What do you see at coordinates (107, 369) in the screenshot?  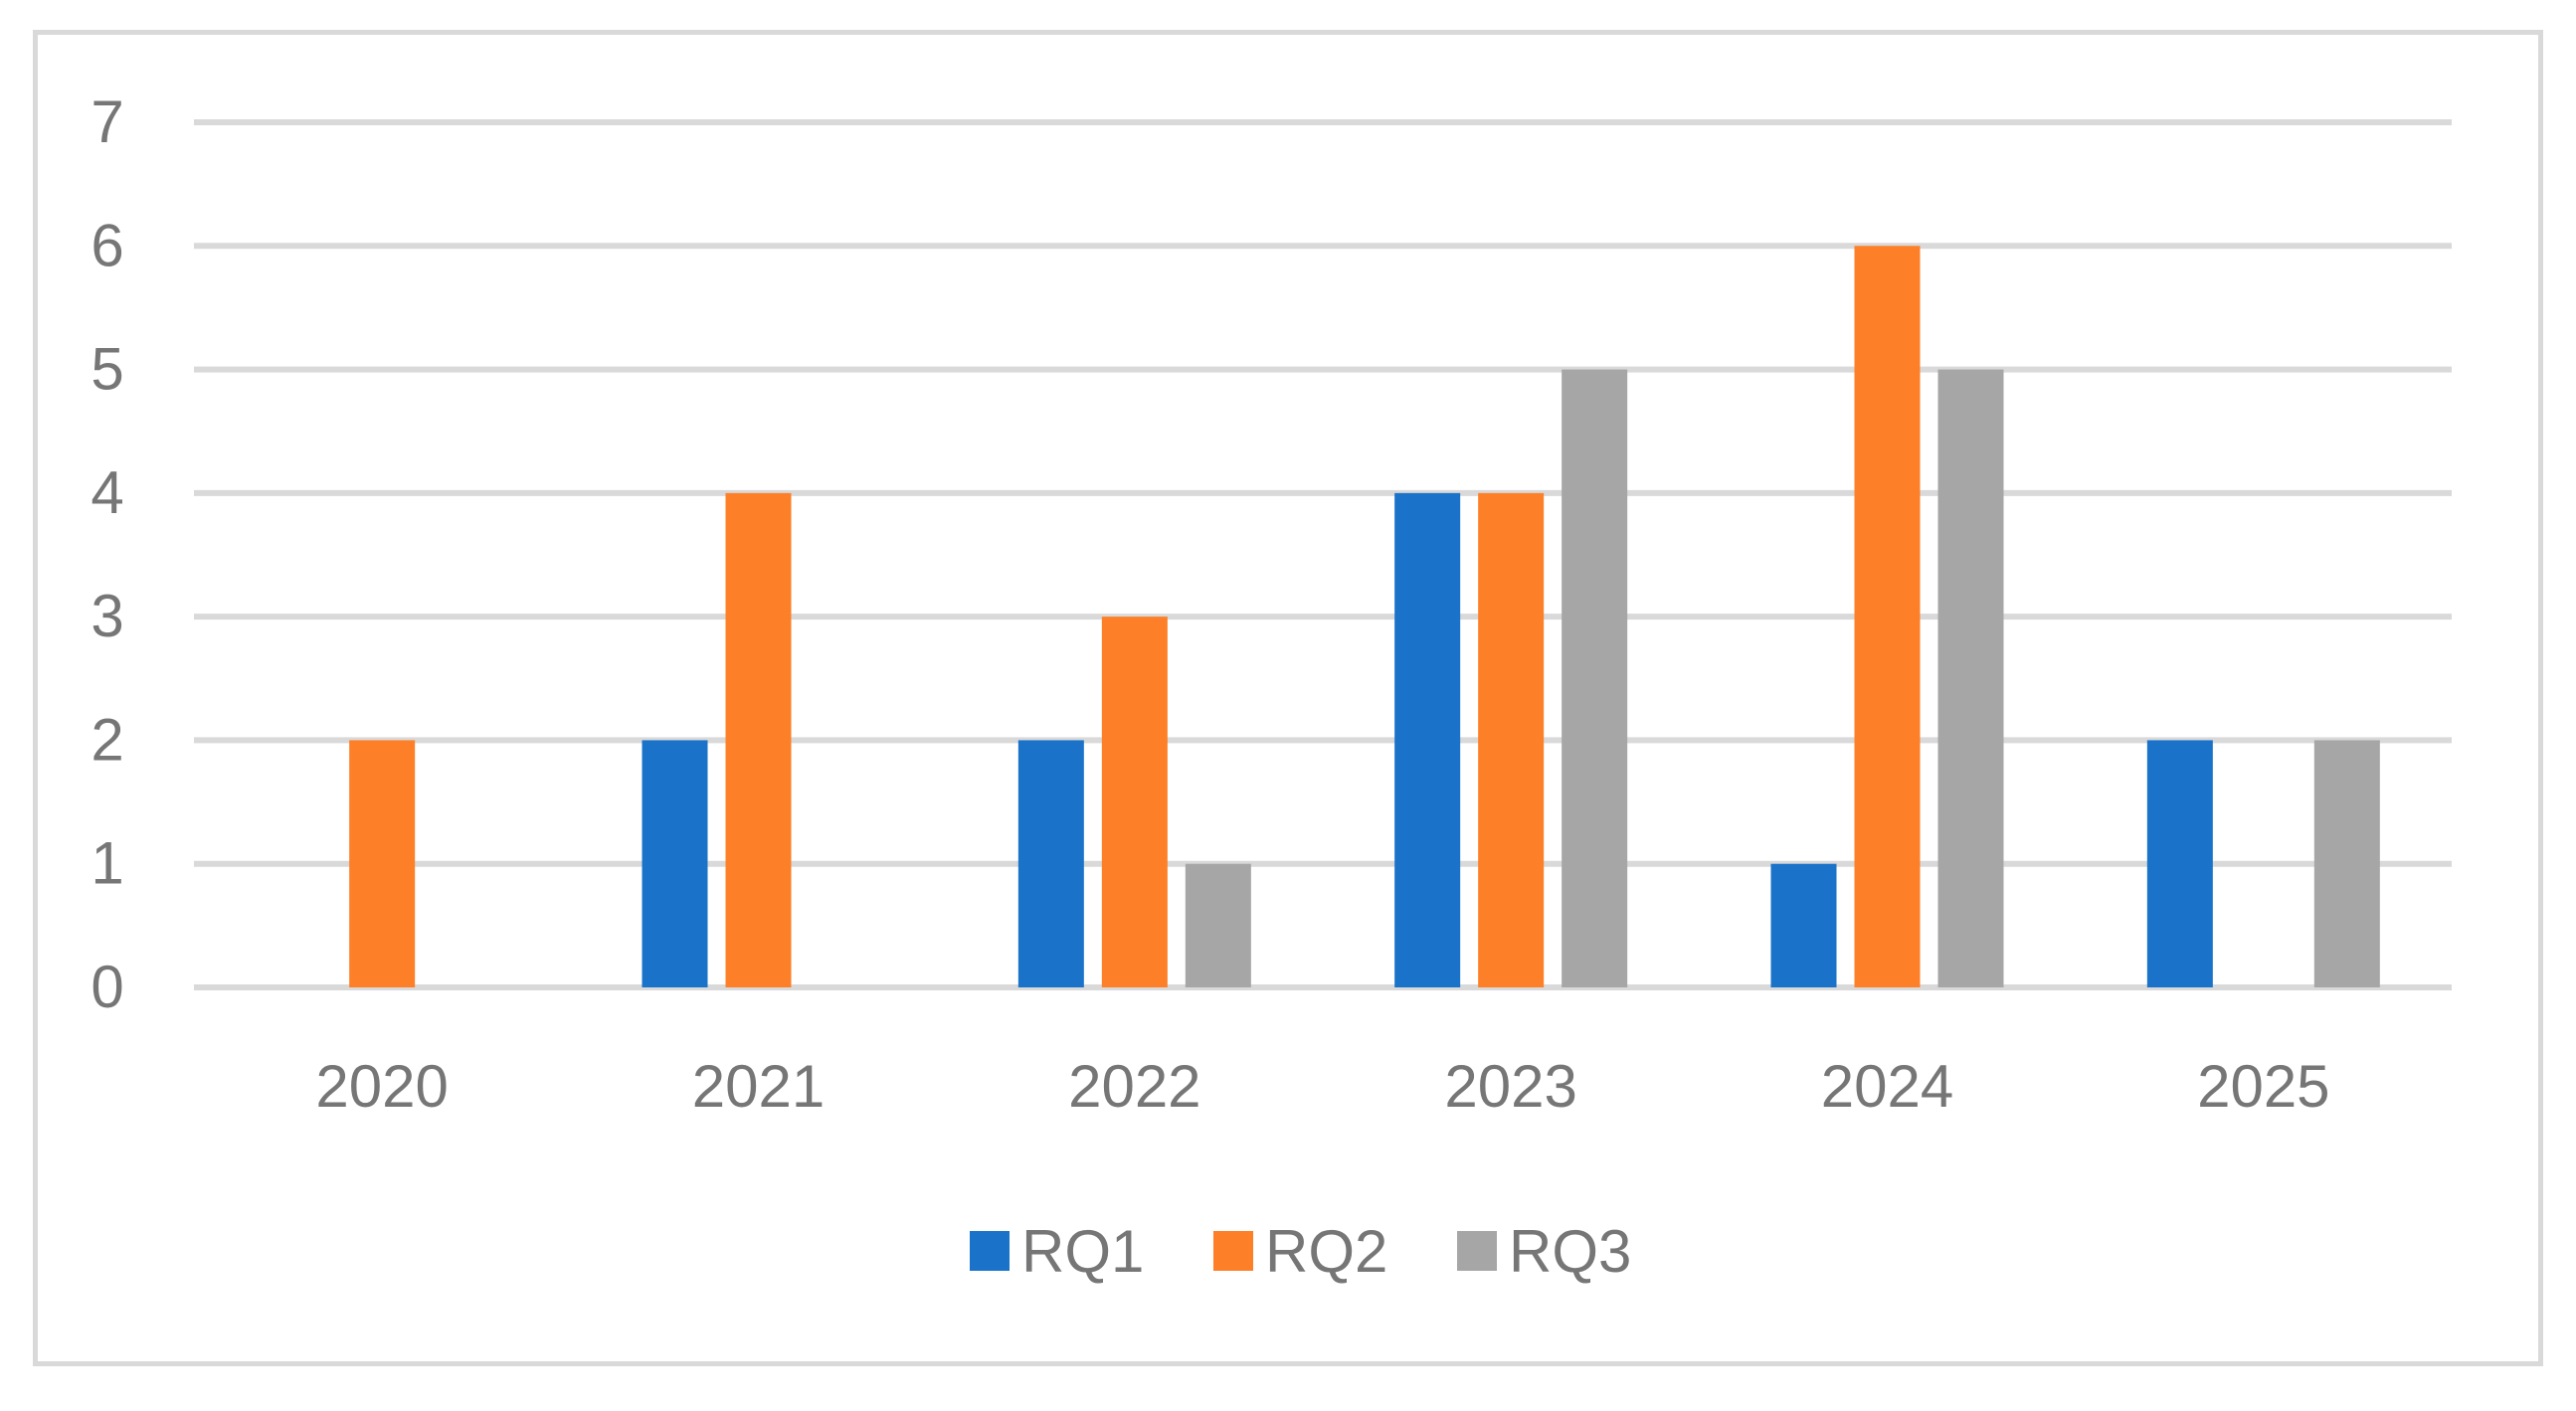 I see `y-tick-label: 5` at bounding box center [107, 369].